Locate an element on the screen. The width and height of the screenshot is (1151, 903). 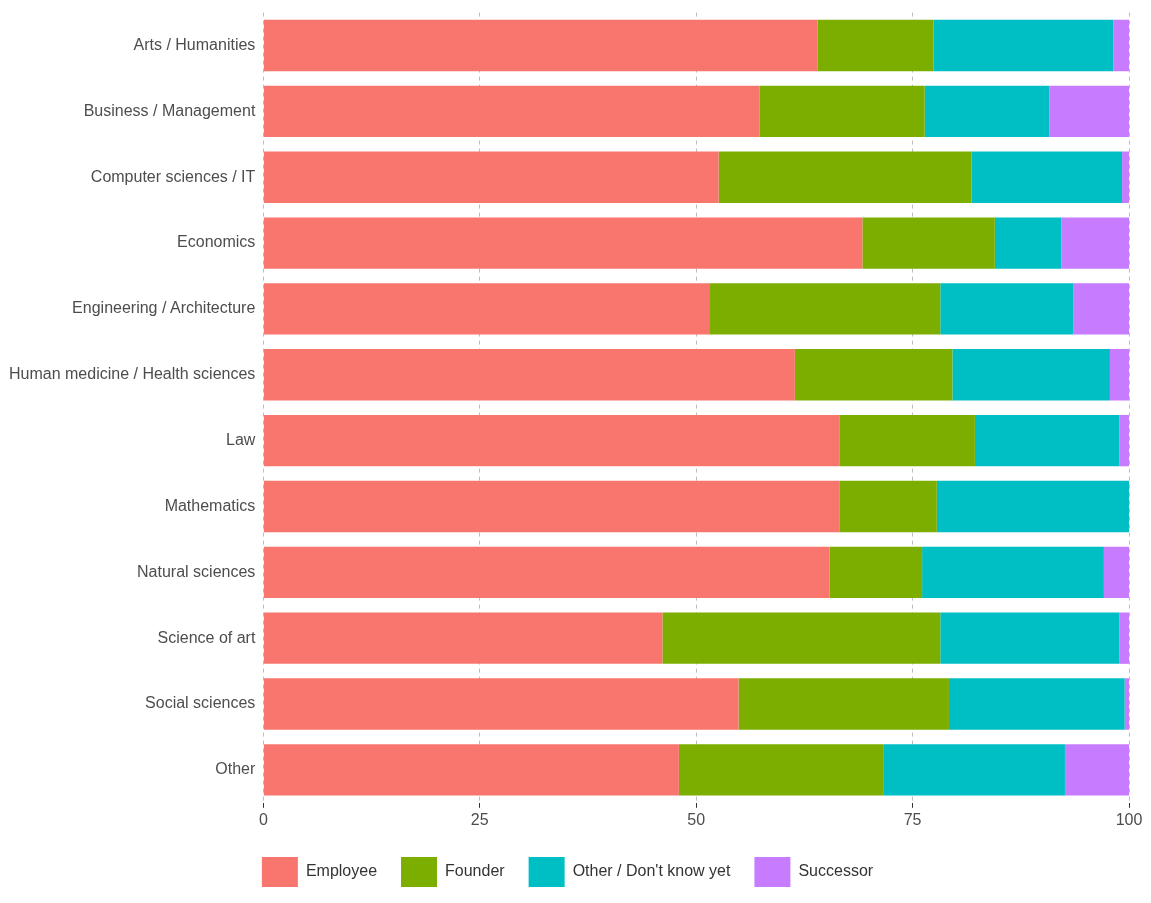
y-tick-label: Computer sciences / IT is located at coordinates (173, 176).